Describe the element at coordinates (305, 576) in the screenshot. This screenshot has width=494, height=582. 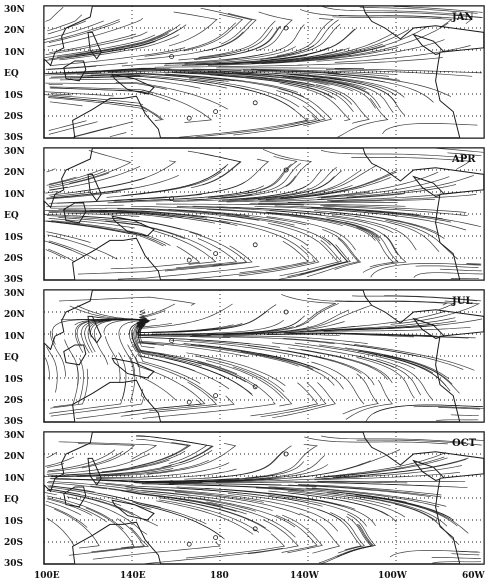
I see `lon-label-140w: 140W` at that location.